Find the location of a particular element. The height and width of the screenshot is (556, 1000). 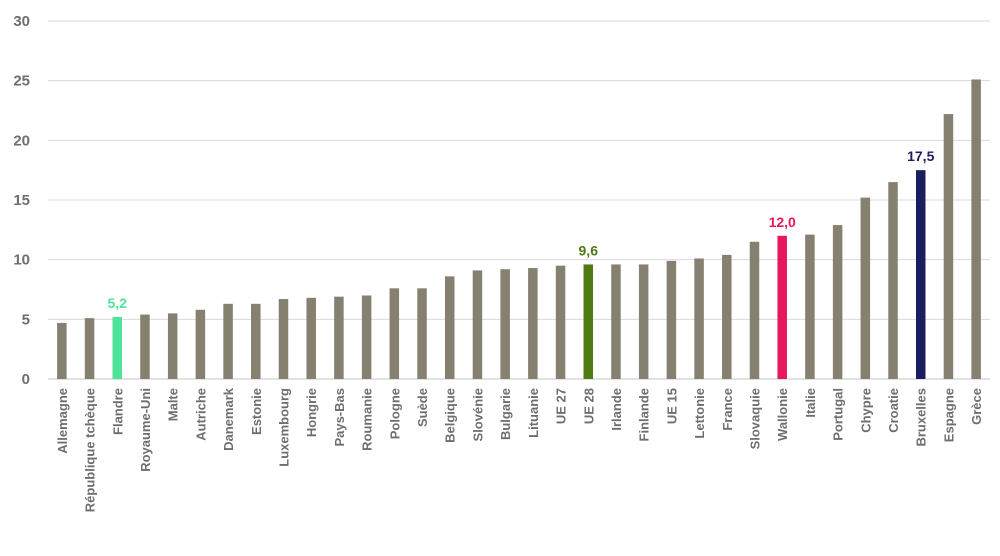

x-tick-label-pologne: Pologne is located at coordinates (394, 413).